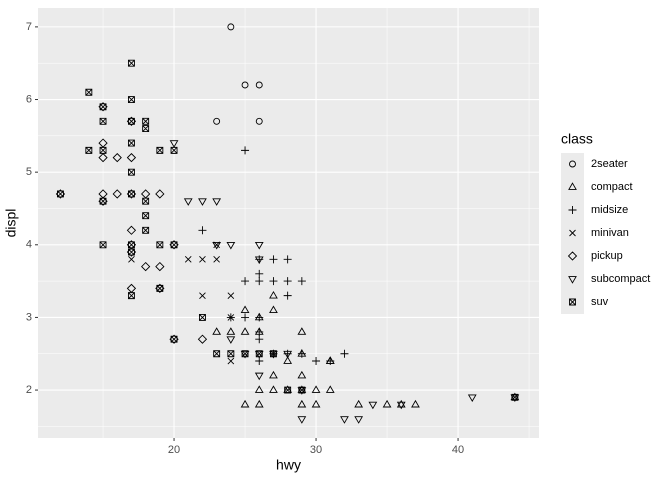  What do you see at coordinates (316, 450) in the screenshot?
I see `x-tick-label: 30` at bounding box center [316, 450].